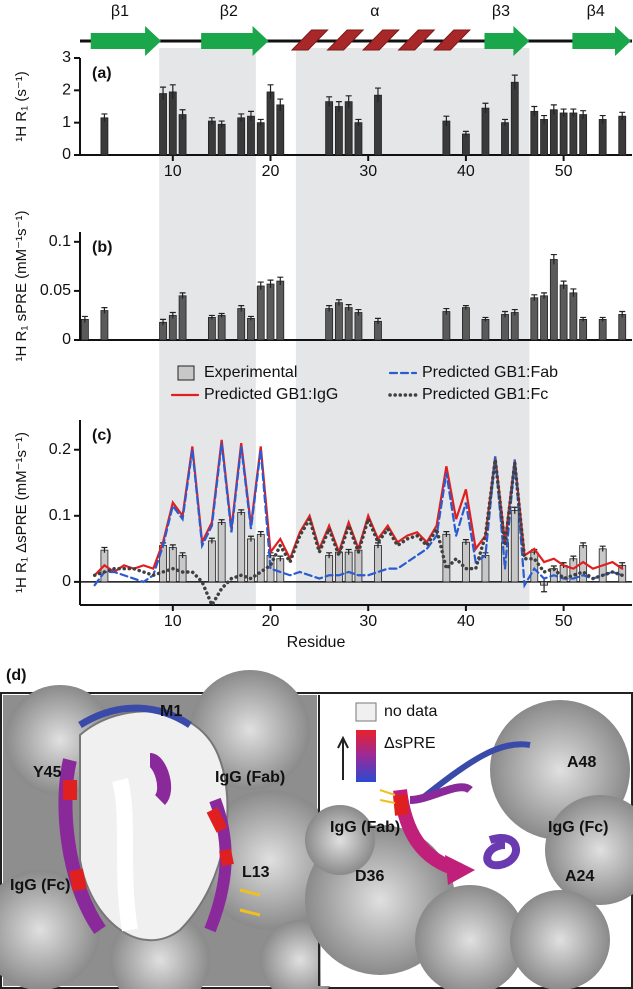  Describe the element at coordinates (173, 621) in the screenshot. I see `x-tick-label: 10` at that location.